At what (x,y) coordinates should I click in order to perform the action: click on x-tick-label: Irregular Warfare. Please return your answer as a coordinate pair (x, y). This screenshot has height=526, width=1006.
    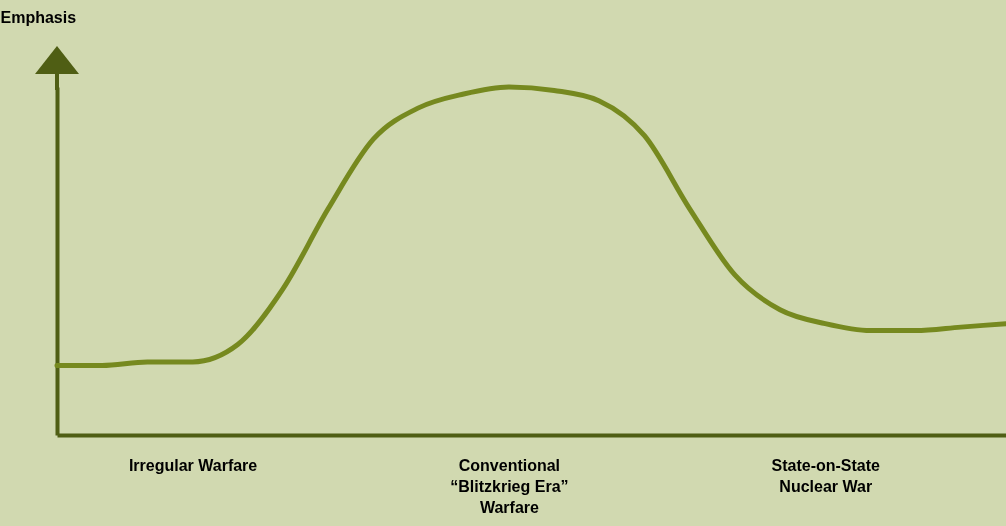
    Looking at the image, I should click on (193, 465).